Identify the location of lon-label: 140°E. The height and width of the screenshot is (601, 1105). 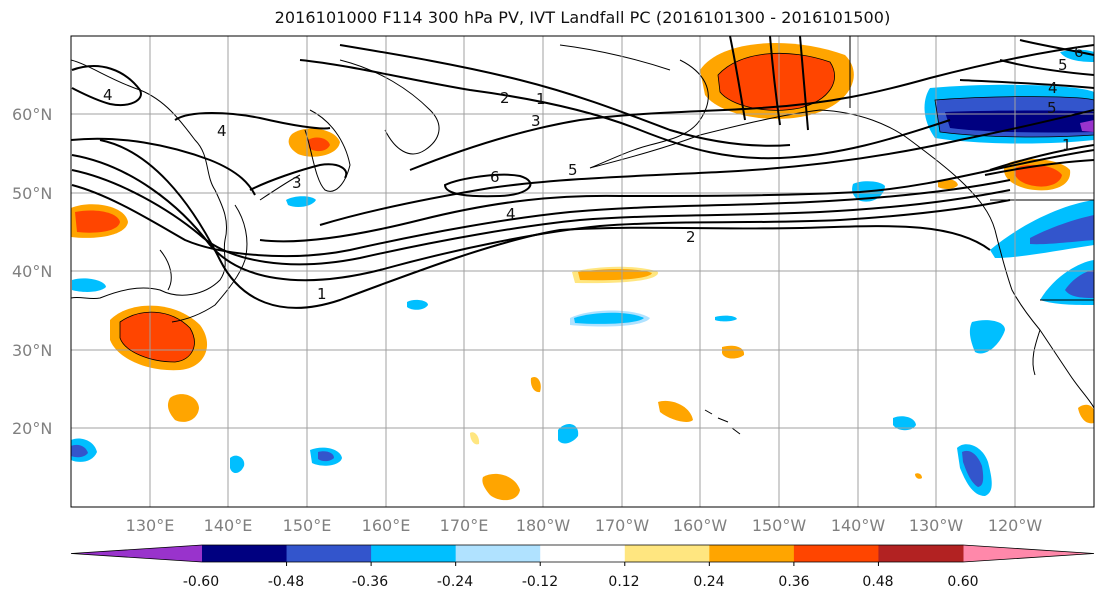
(228, 525).